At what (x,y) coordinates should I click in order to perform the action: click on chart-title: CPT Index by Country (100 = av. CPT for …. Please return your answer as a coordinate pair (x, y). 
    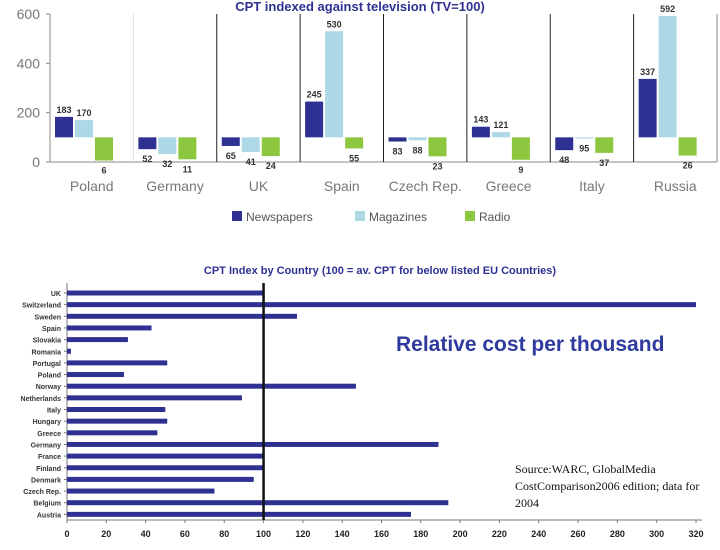
    Looking at the image, I should click on (380, 271).